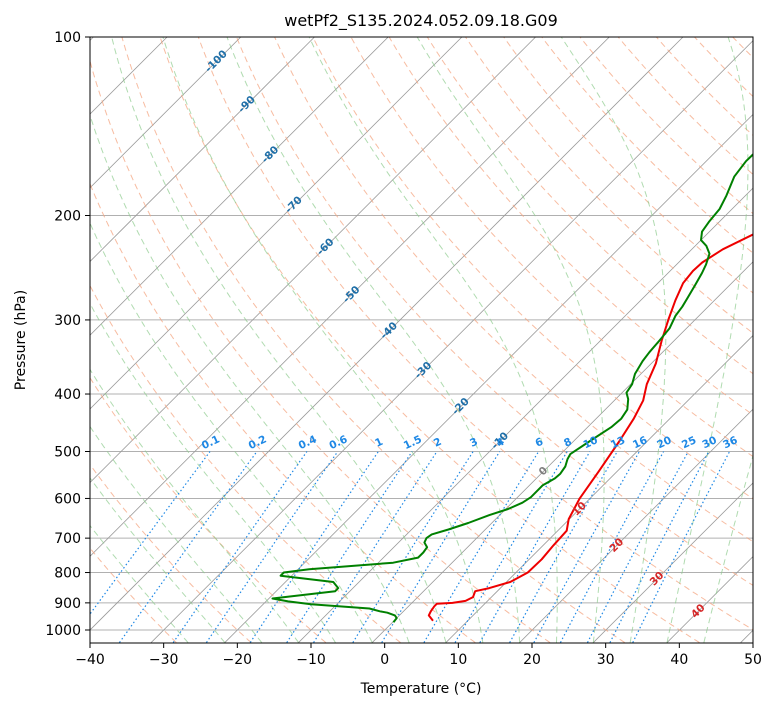  Describe the element at coordinates (63, 631) in the screenshot. I see `y-tick-label: 1000` at that location.